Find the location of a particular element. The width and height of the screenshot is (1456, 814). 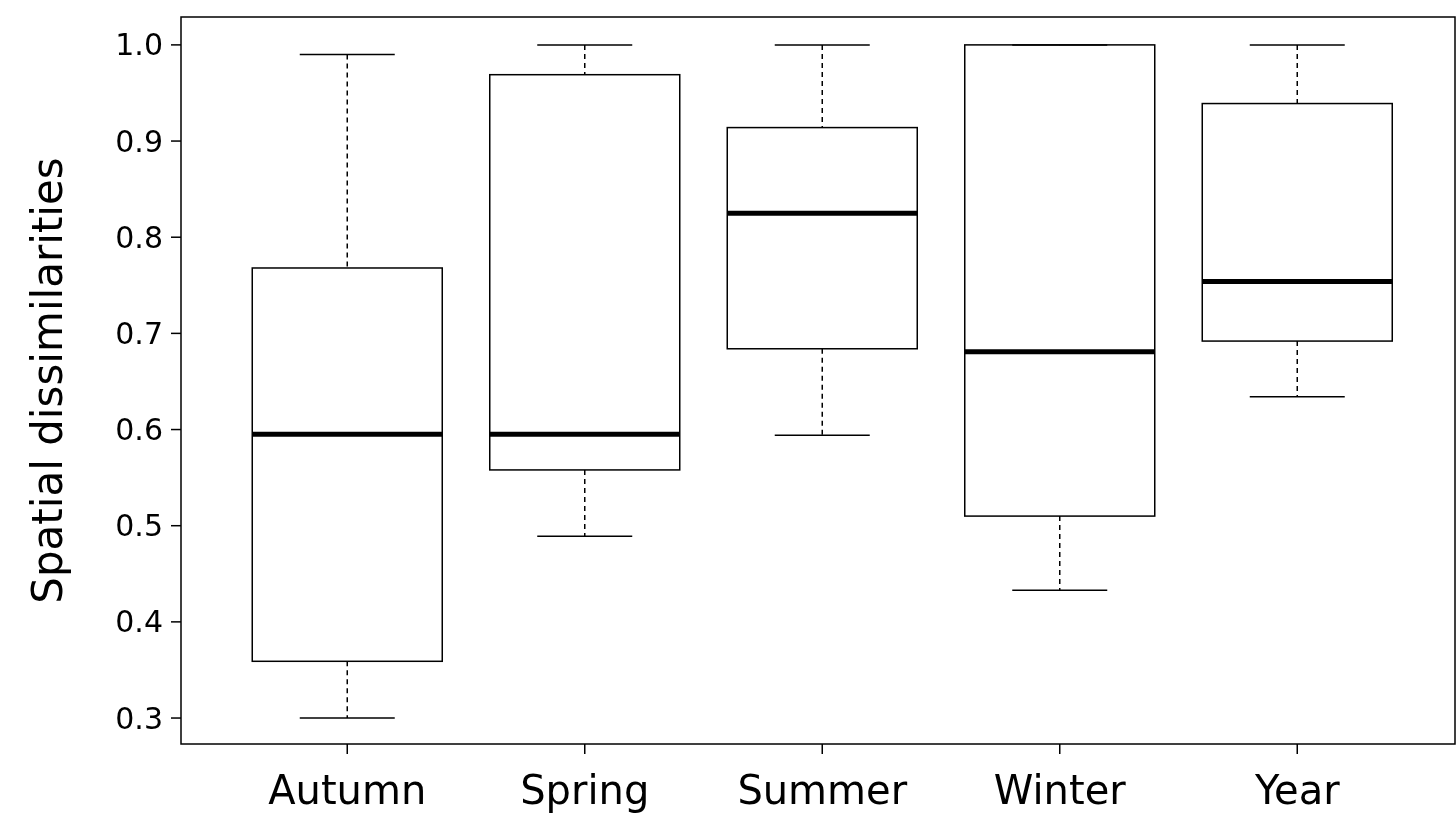

y-tick-label: 0.9 is located at coordinates (139, 141).